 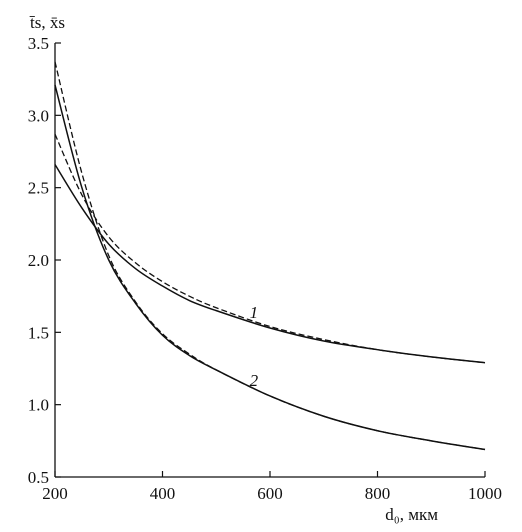 I want to click on x-tick-label: 1000, so click(x=485, y=493).